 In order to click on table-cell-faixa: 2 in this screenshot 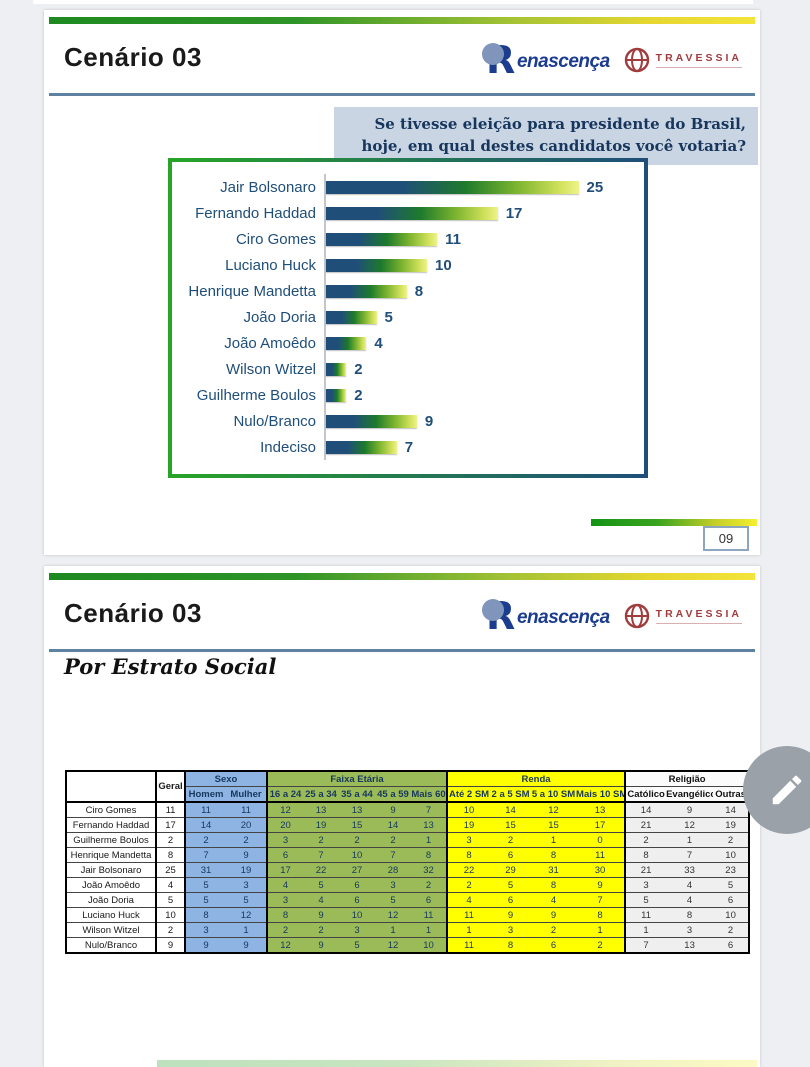, I will do `click(357, 840)`.